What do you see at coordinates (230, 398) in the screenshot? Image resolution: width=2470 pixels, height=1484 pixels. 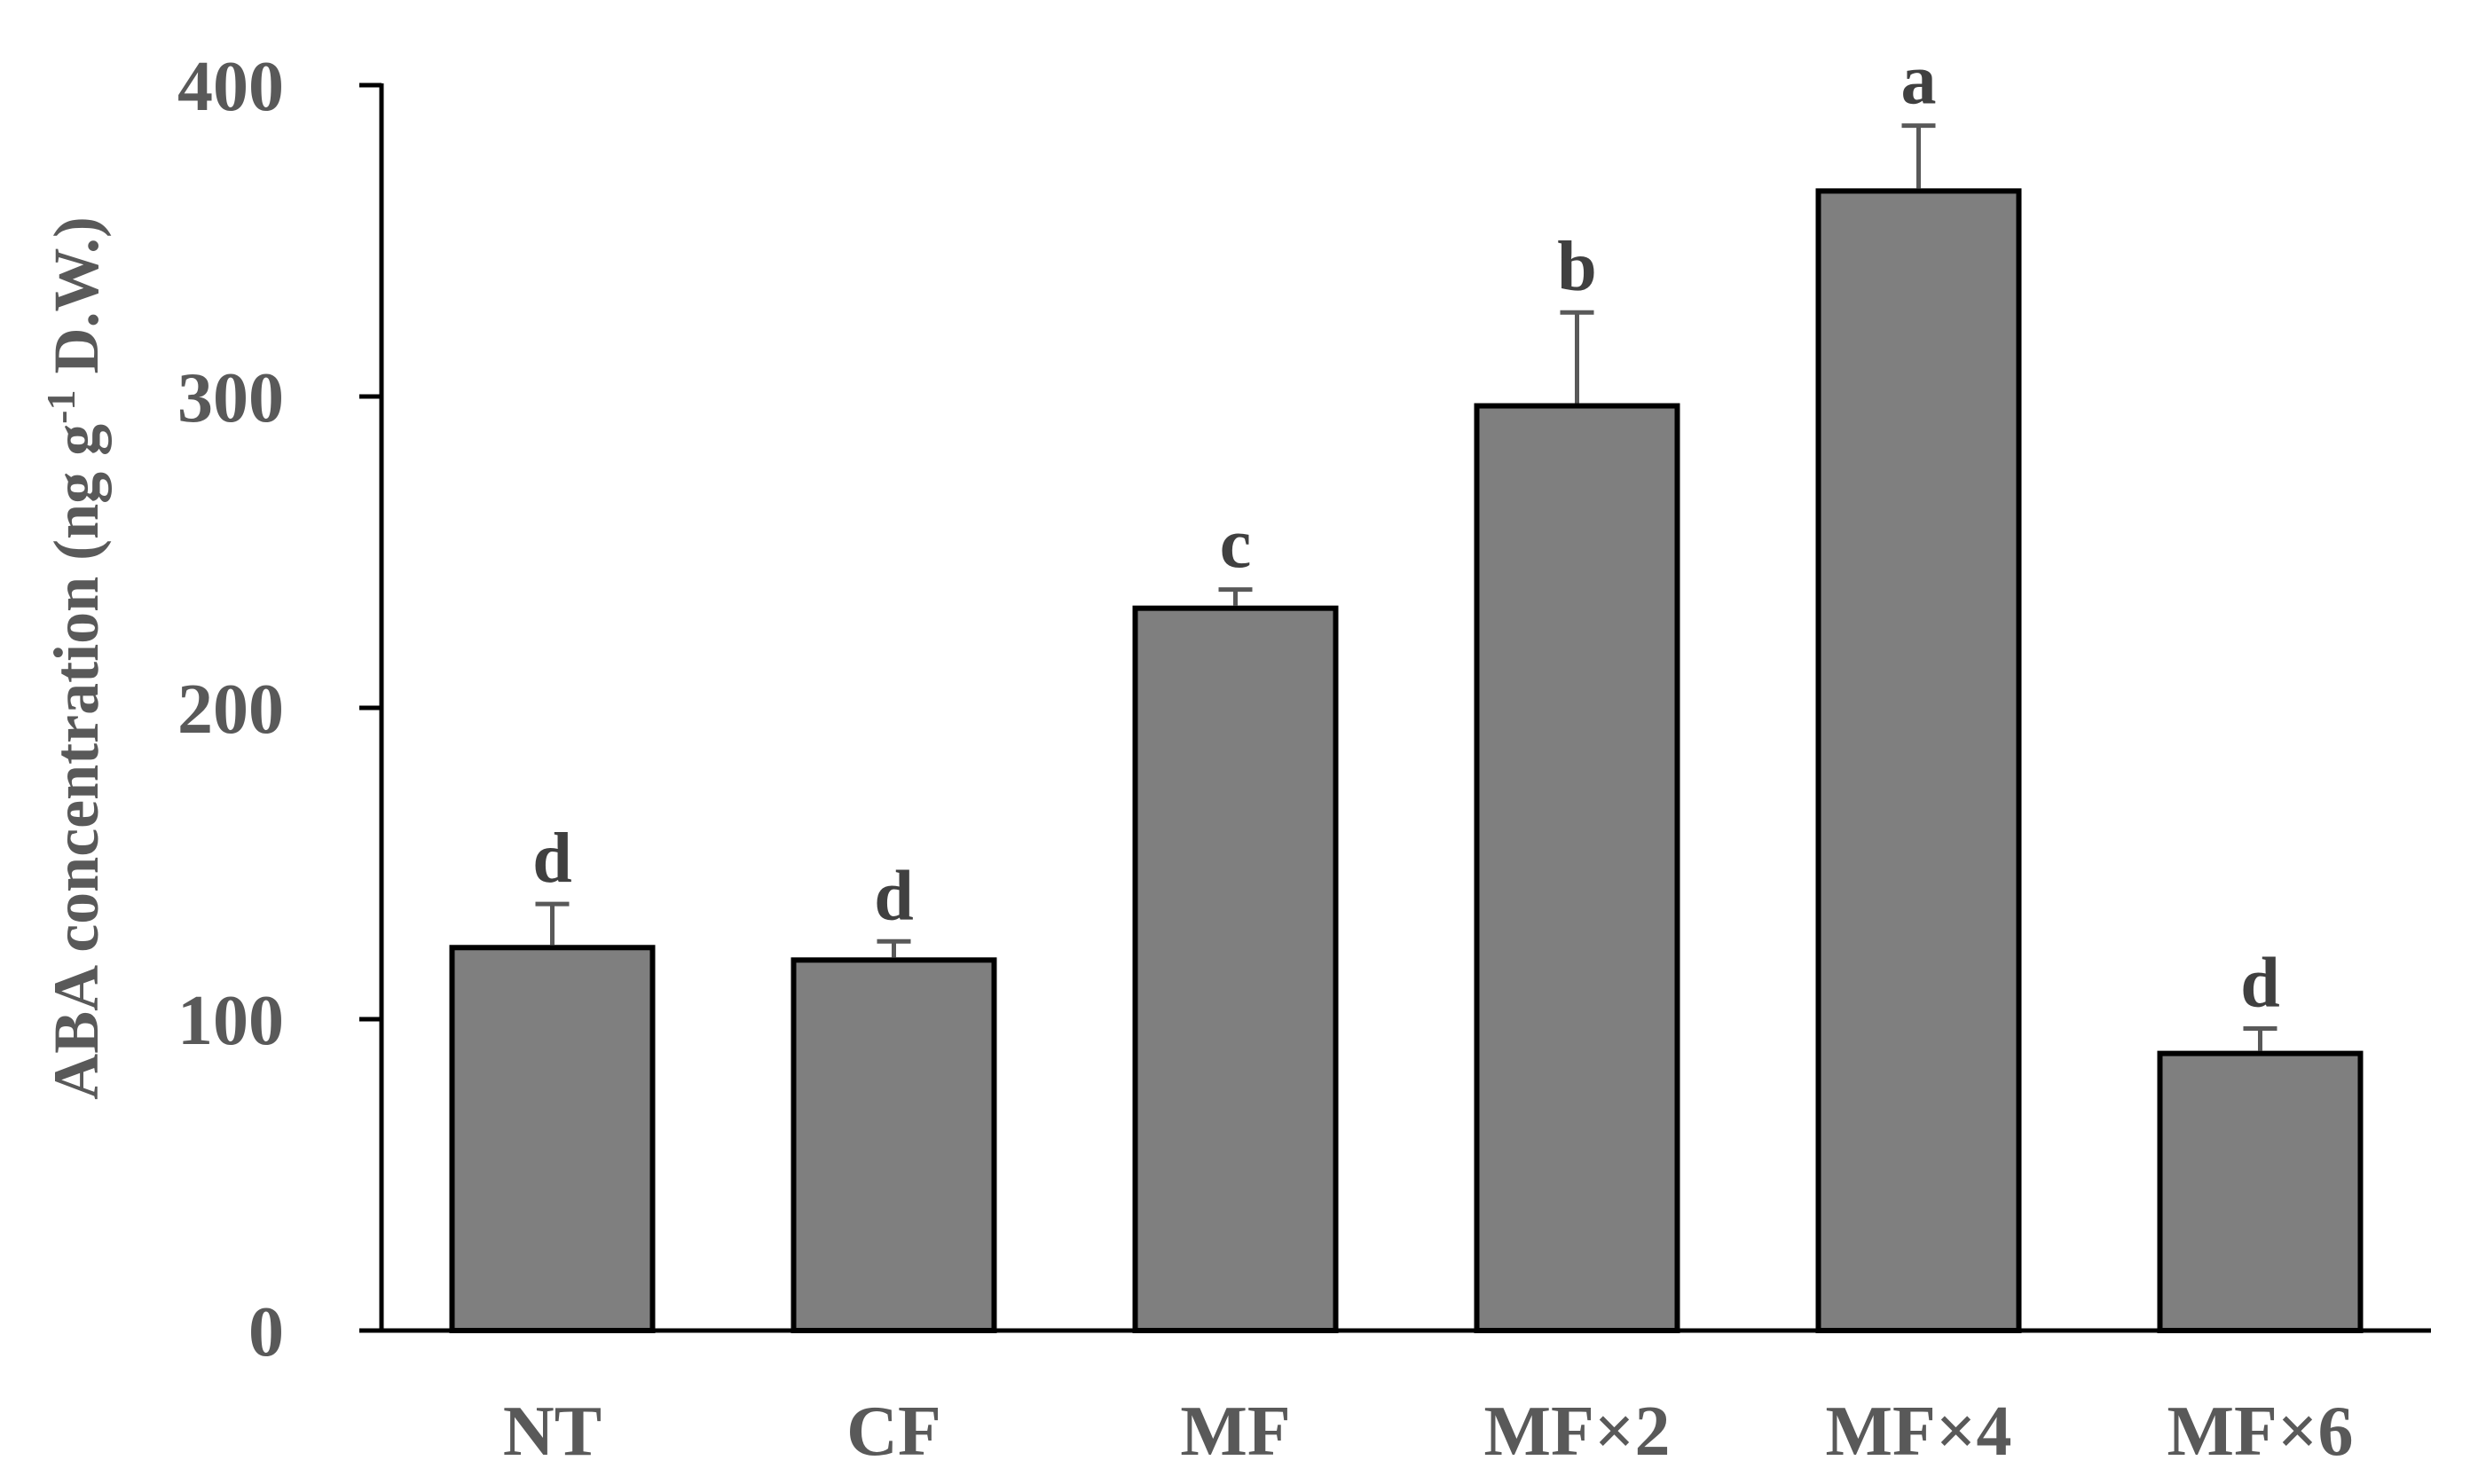 I see `y-tick-label: 300` at bounding box center [230, 398].